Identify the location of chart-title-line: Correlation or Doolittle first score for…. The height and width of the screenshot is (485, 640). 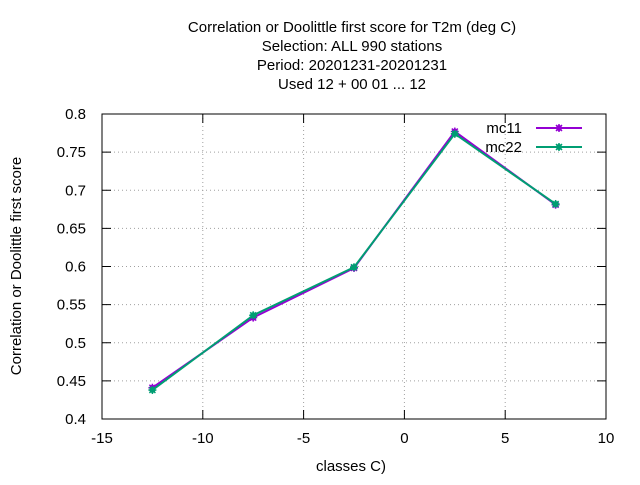
(352, 27).